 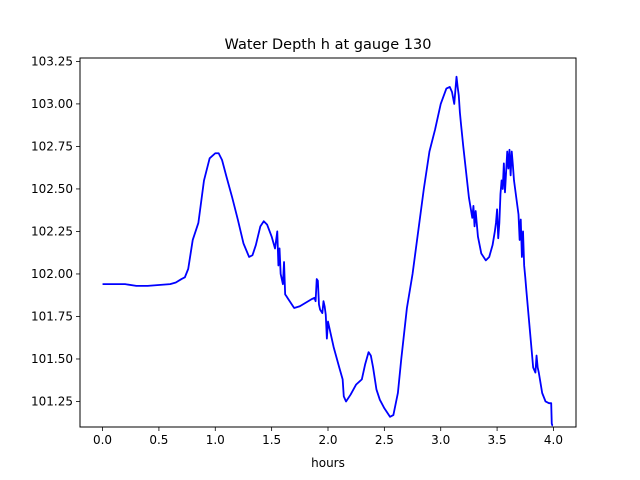 What do you see at coordinates (327, 440) in the screenshot?
I see `x-tick-label: 2.0` at bounding box center [327, 440].